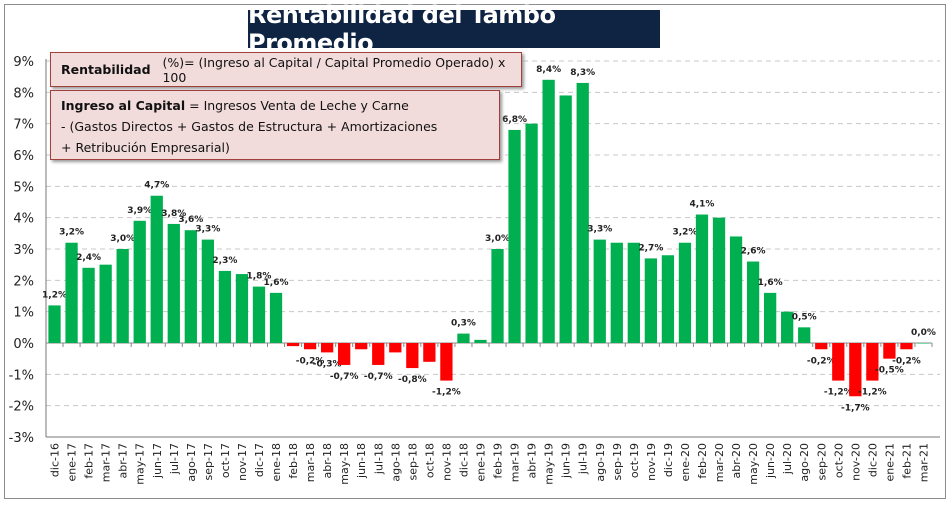 The width and height of the screenshot is (950, 505). I want to click on x-tick-label: nov-20, so click(855, 462).